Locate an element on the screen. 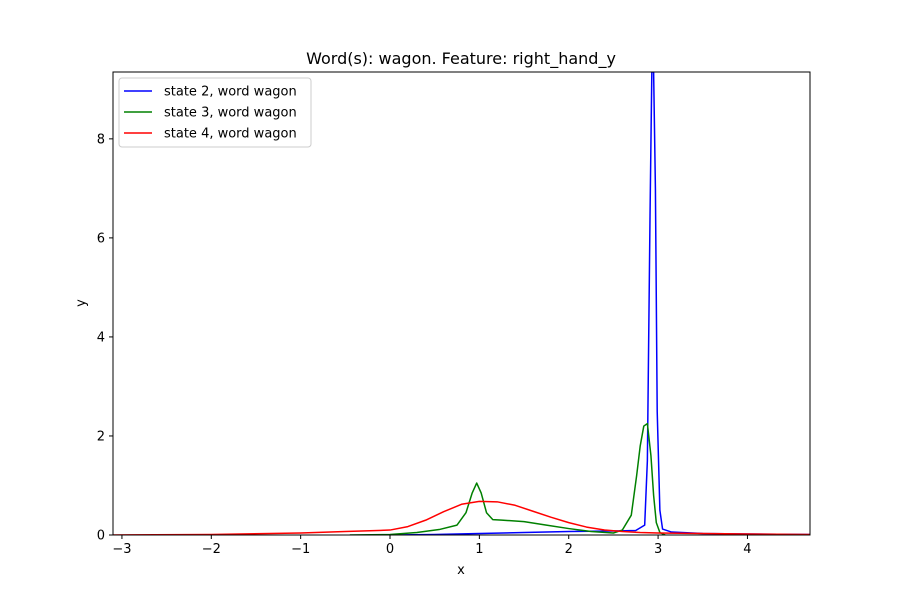 The height and width of the screenshot is (600, 900). y-tick-label: 0 is located at coordinates (101, 536).